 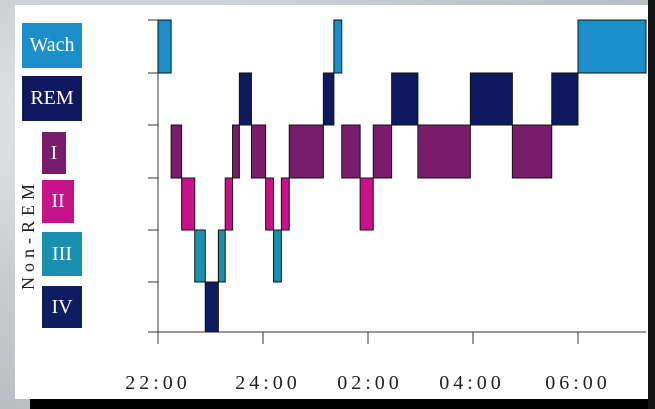 I want to click on x-tick-label: 02:00, so click(x=370, y=383).